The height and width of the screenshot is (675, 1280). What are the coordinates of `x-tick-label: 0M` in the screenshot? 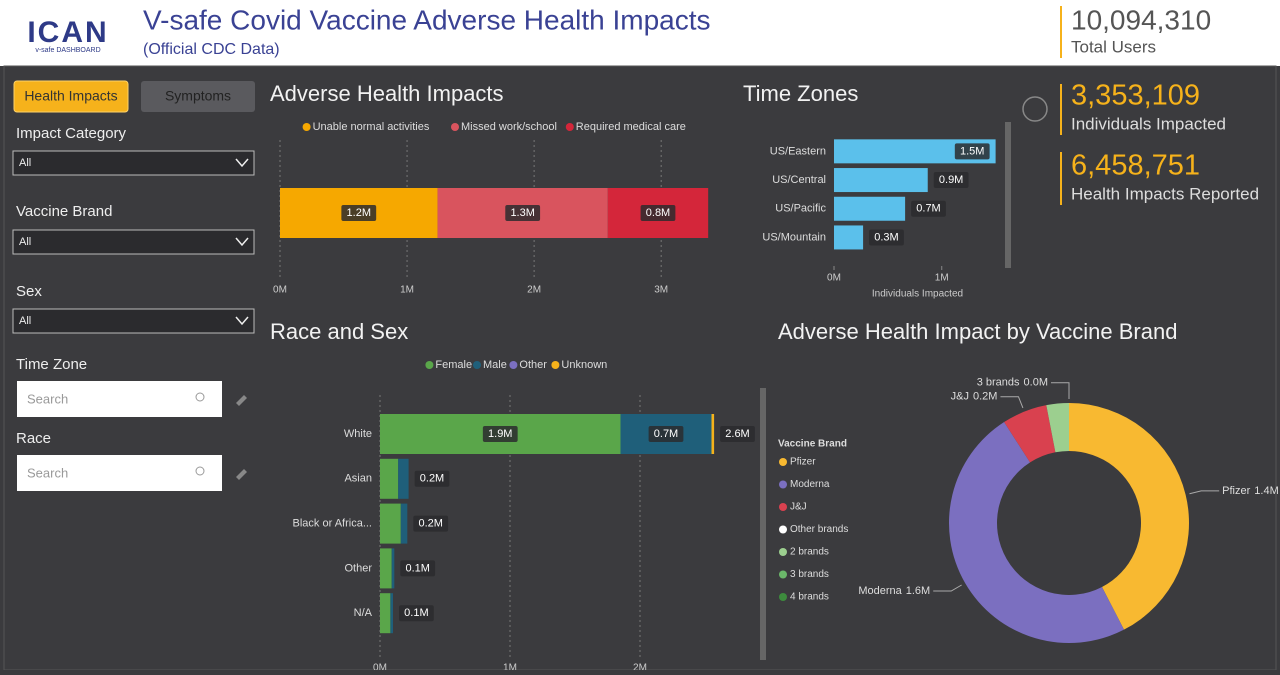 It's located at (380, 666).